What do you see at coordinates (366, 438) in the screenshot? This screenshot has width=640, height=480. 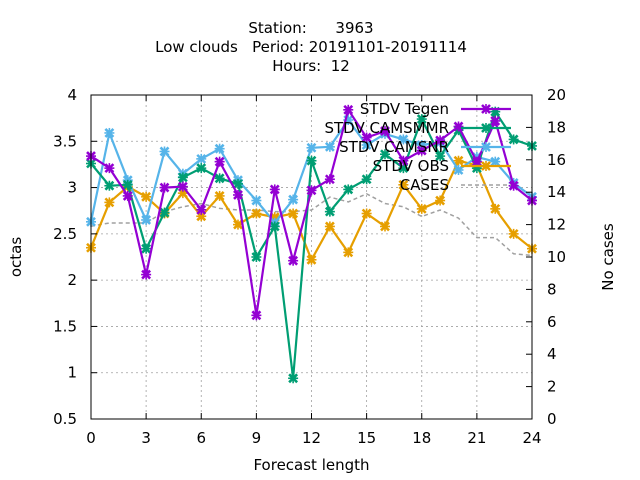 I see `x-tick-label: 15` at bounding box center [366, 438].